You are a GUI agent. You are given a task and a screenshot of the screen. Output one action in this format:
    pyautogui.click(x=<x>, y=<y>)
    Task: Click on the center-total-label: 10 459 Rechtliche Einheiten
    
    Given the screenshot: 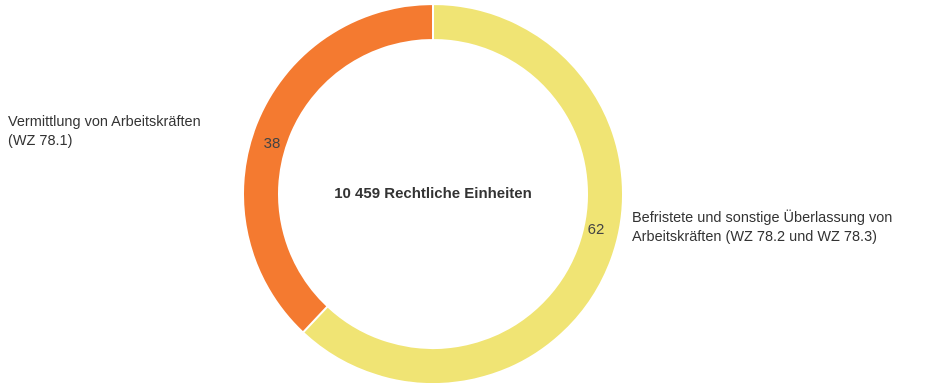 What is the action you would take?
    pyautogui.click(x=433, y=193)
    